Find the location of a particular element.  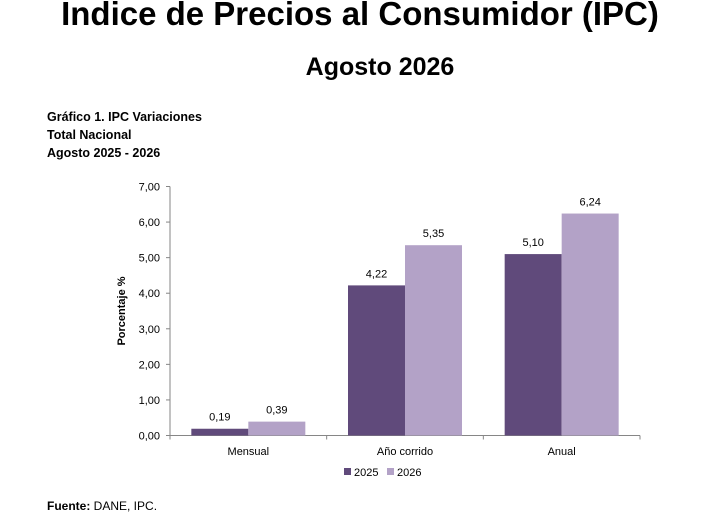

bar-value-label: 0,19 is located at coordinates (219, 418).